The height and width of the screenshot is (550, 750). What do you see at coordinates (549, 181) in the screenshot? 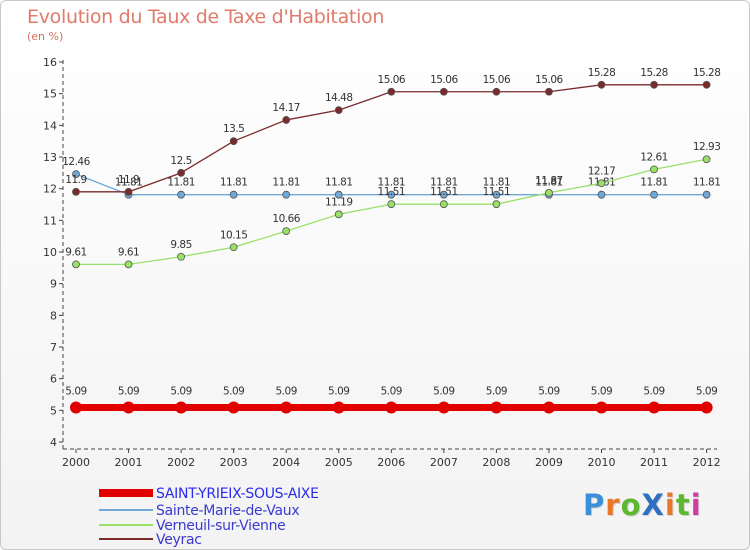
I see `data-label: 11.87` at bounding box center [549, 181].